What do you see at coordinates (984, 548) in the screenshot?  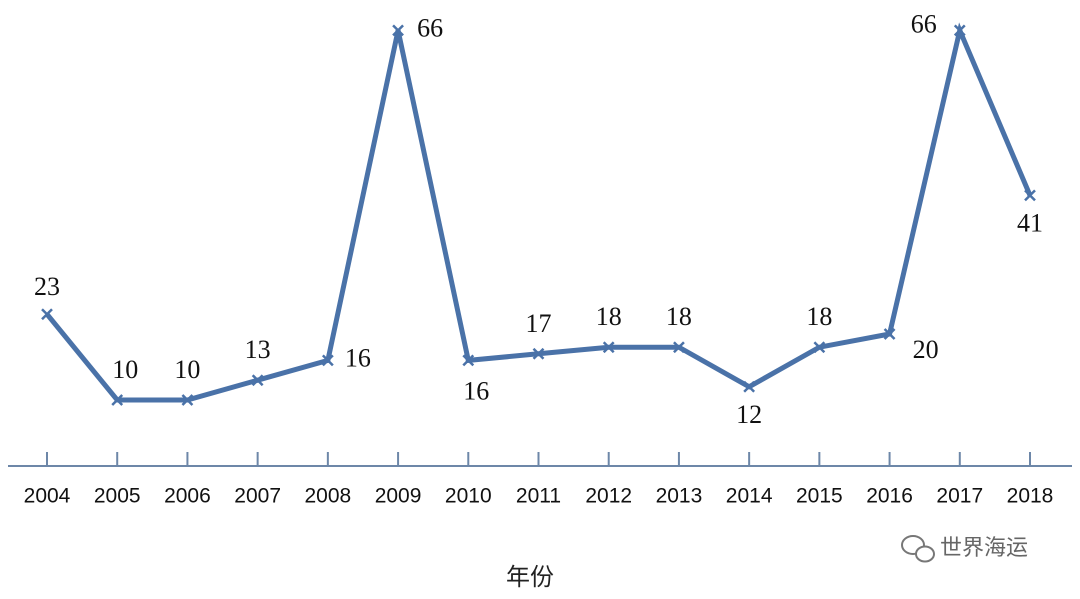 I see `watermark: 世界海运` at bounding box center [984, 548].